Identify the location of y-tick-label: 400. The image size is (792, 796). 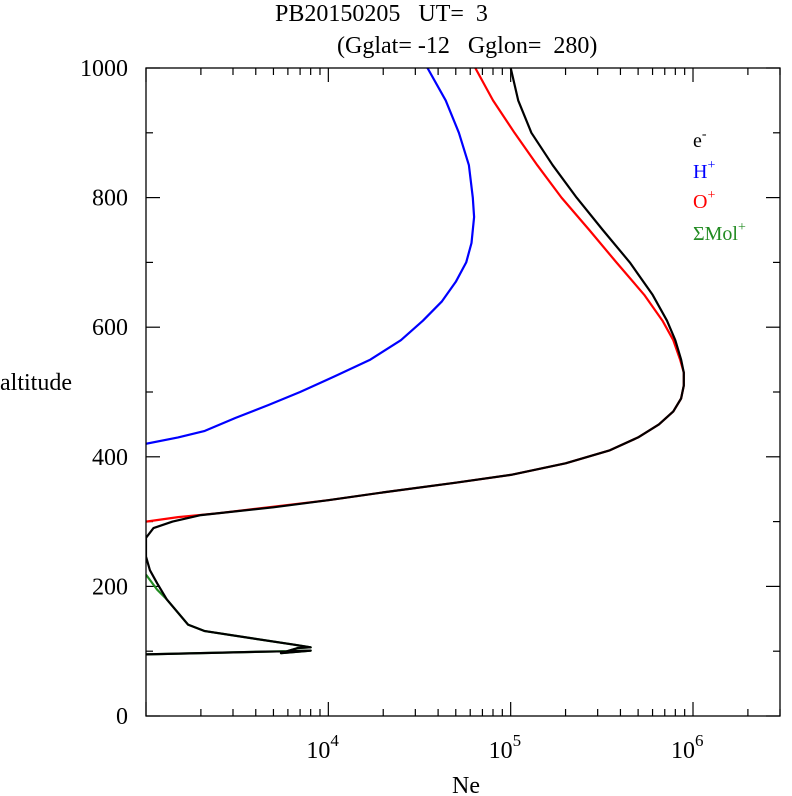
(110, 458).